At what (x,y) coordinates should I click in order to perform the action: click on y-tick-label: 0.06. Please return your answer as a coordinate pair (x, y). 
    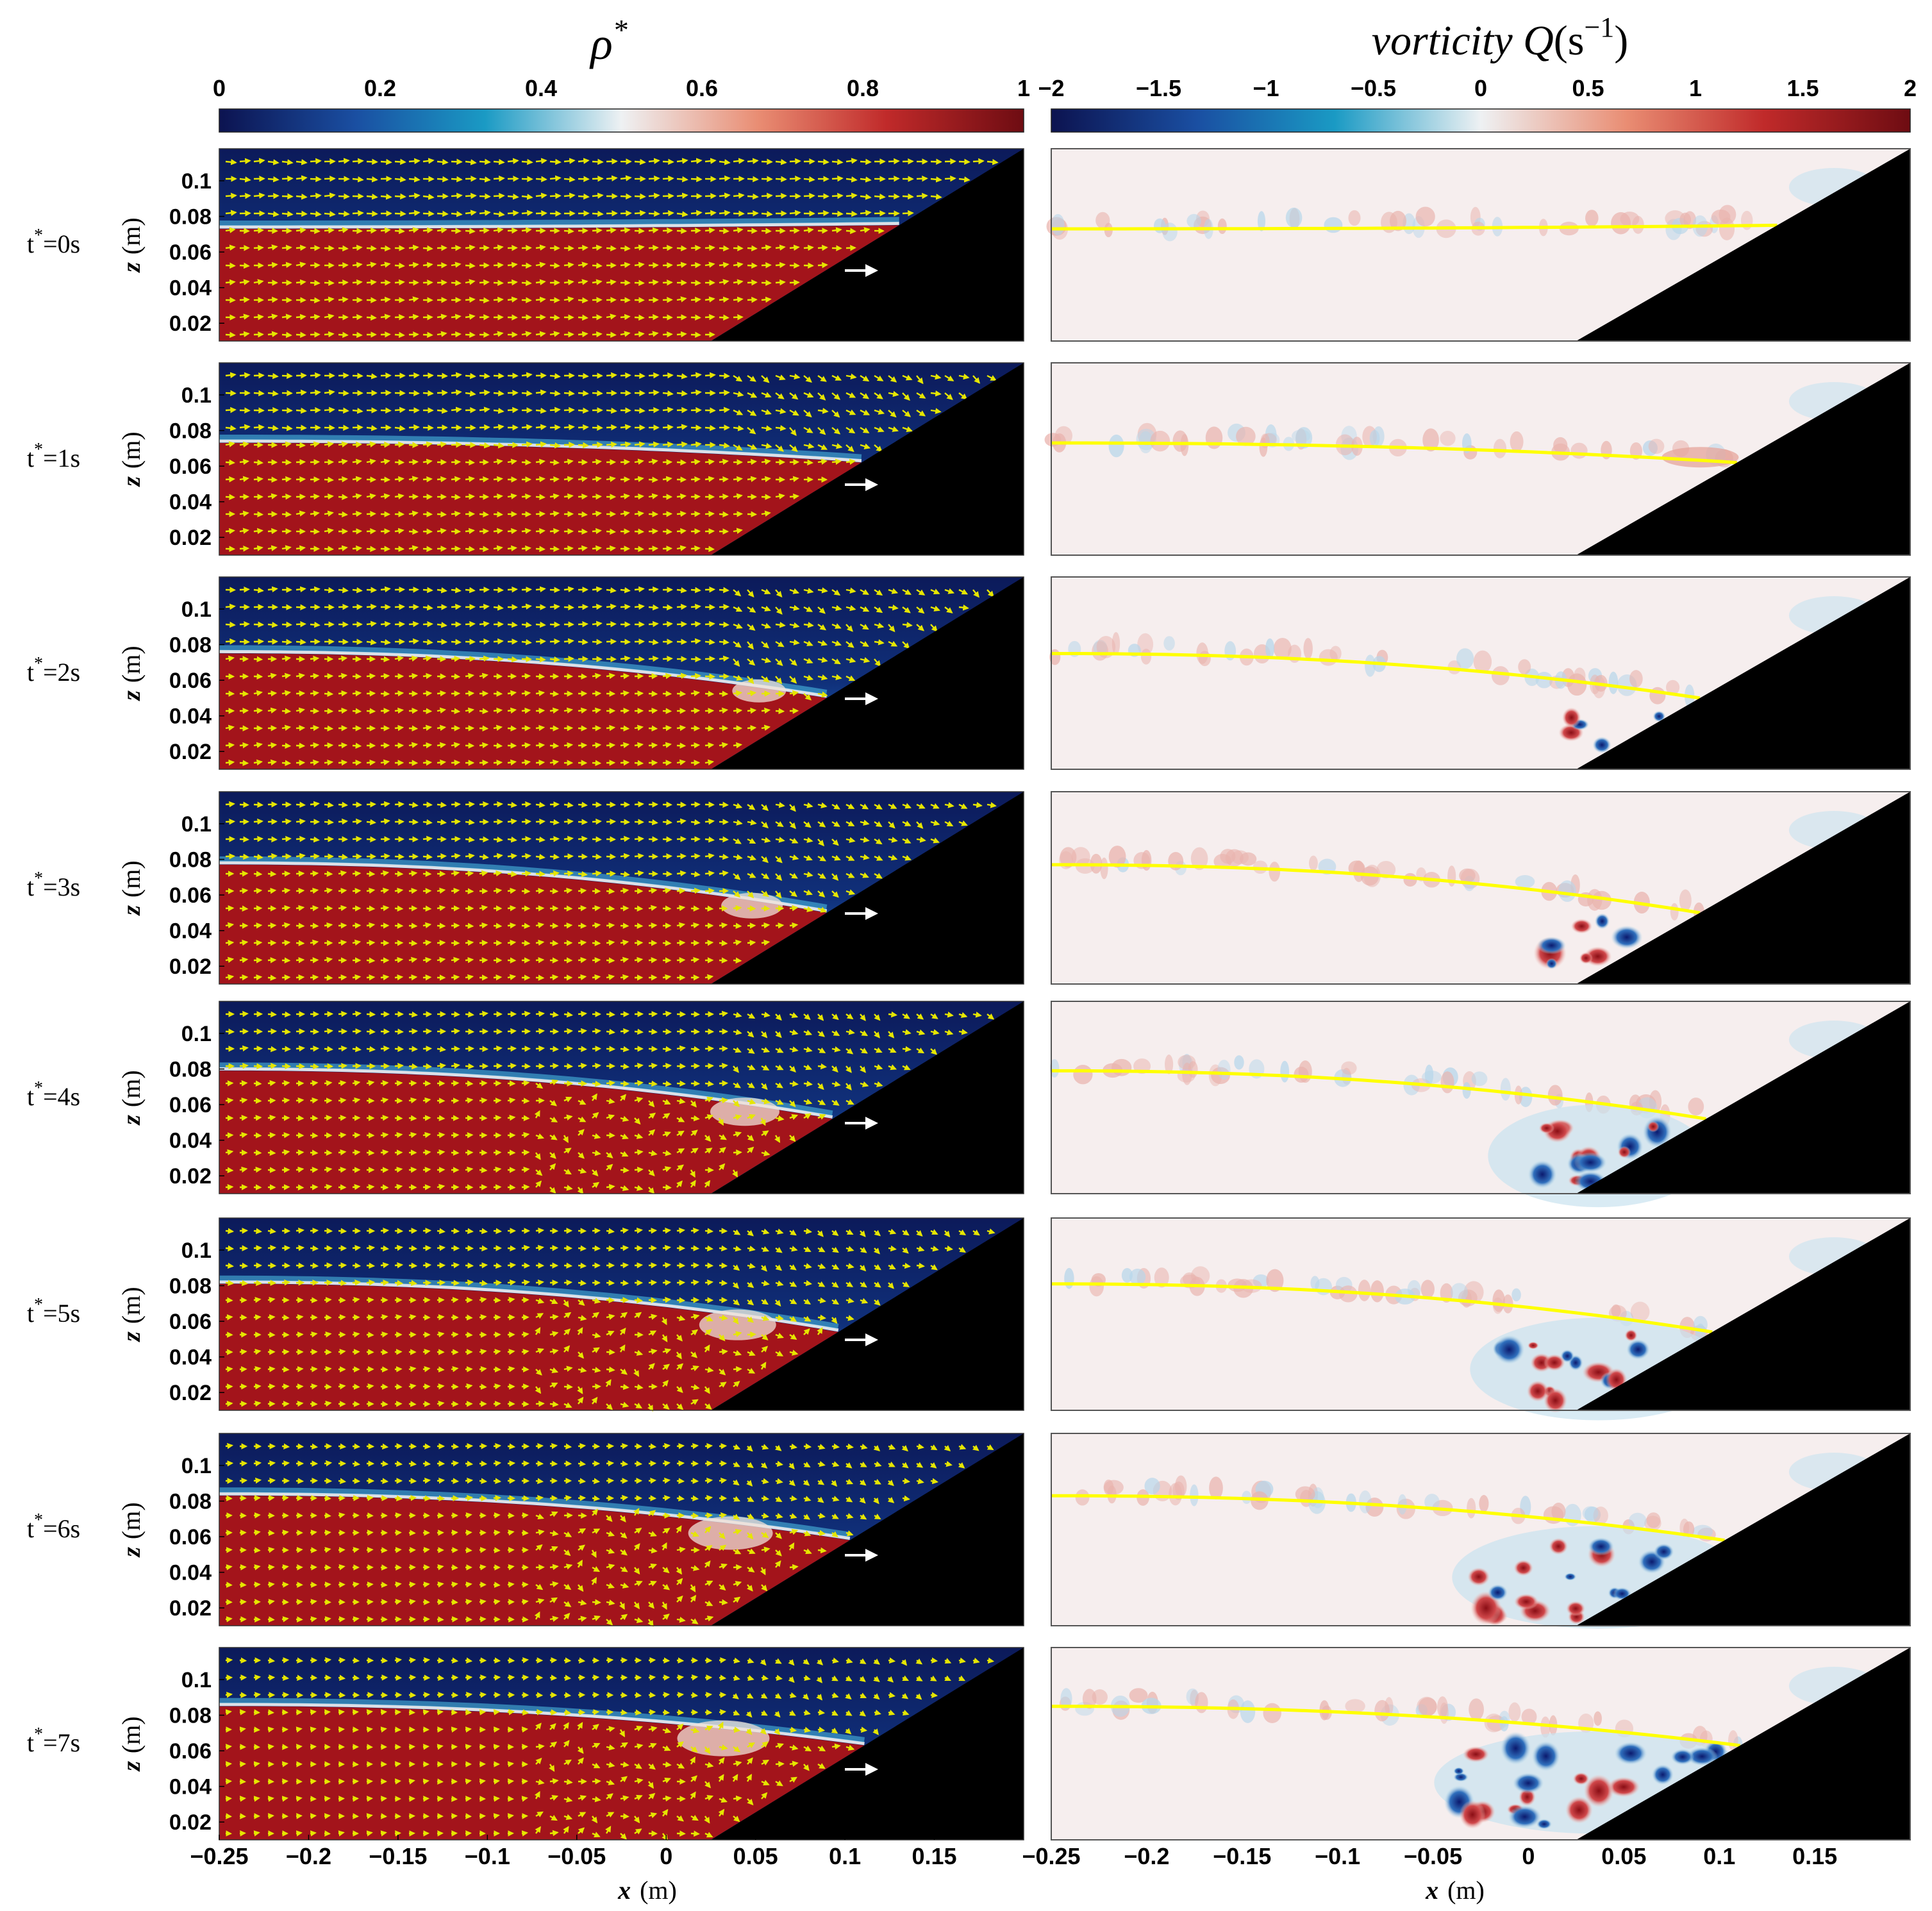
    Looking at the image, I should click on (190, 896).